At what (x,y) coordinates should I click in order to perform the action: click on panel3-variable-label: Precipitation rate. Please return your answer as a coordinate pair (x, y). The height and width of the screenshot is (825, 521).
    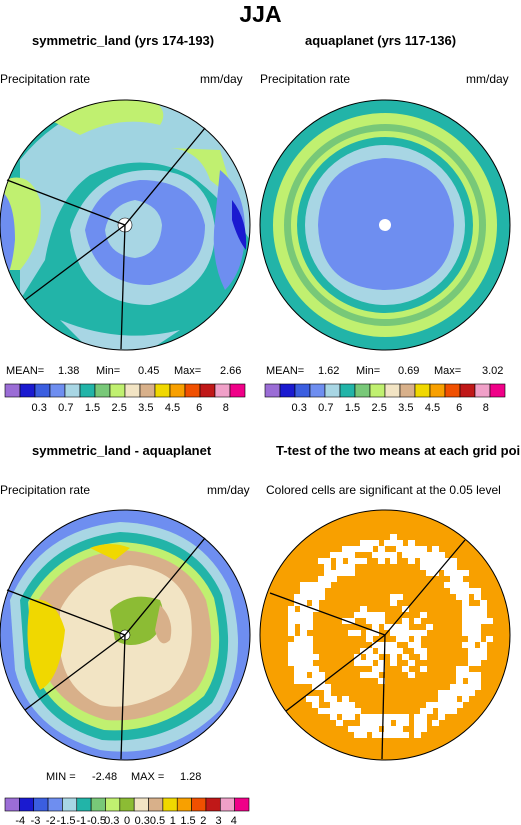
    Looking at the image, I should click on (45, 490).